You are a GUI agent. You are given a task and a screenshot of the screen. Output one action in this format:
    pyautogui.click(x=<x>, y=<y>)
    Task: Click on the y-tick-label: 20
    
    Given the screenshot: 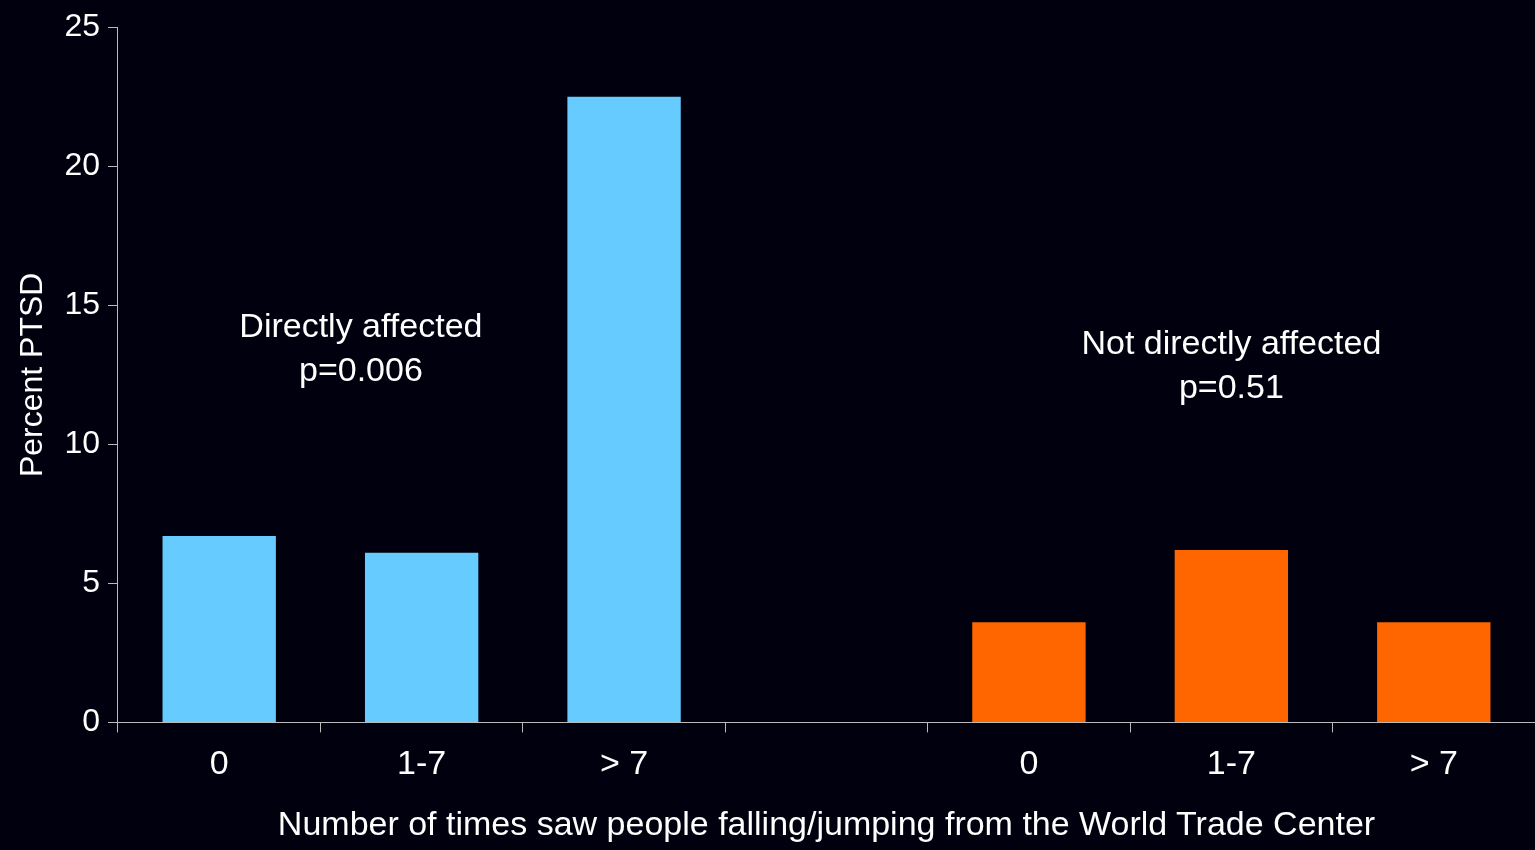 What is the action you would take?
    pyautogui.click(x=82, y=164)
    